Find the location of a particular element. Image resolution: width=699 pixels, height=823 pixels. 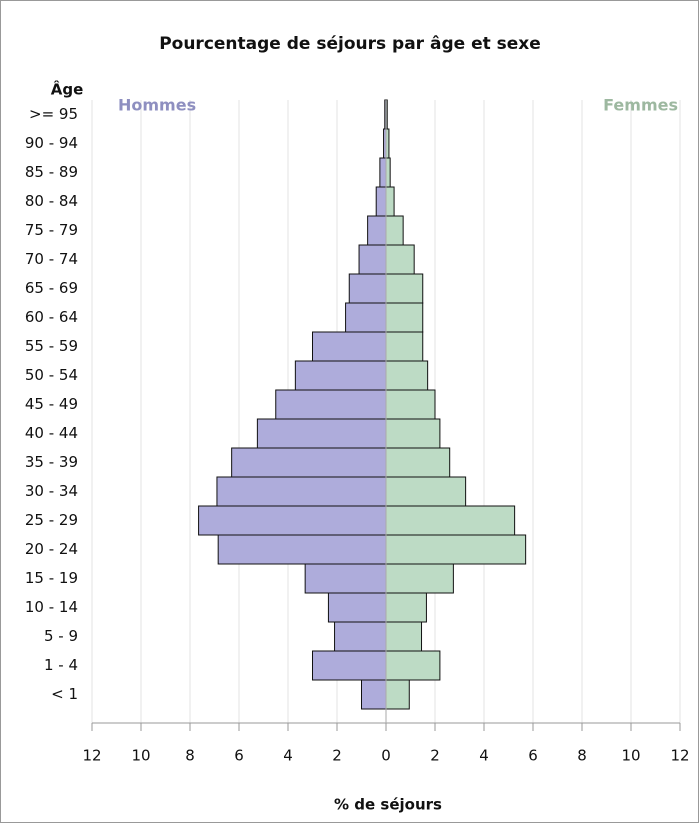

y-axis-label: Âge is located at coordinates (67, 89).